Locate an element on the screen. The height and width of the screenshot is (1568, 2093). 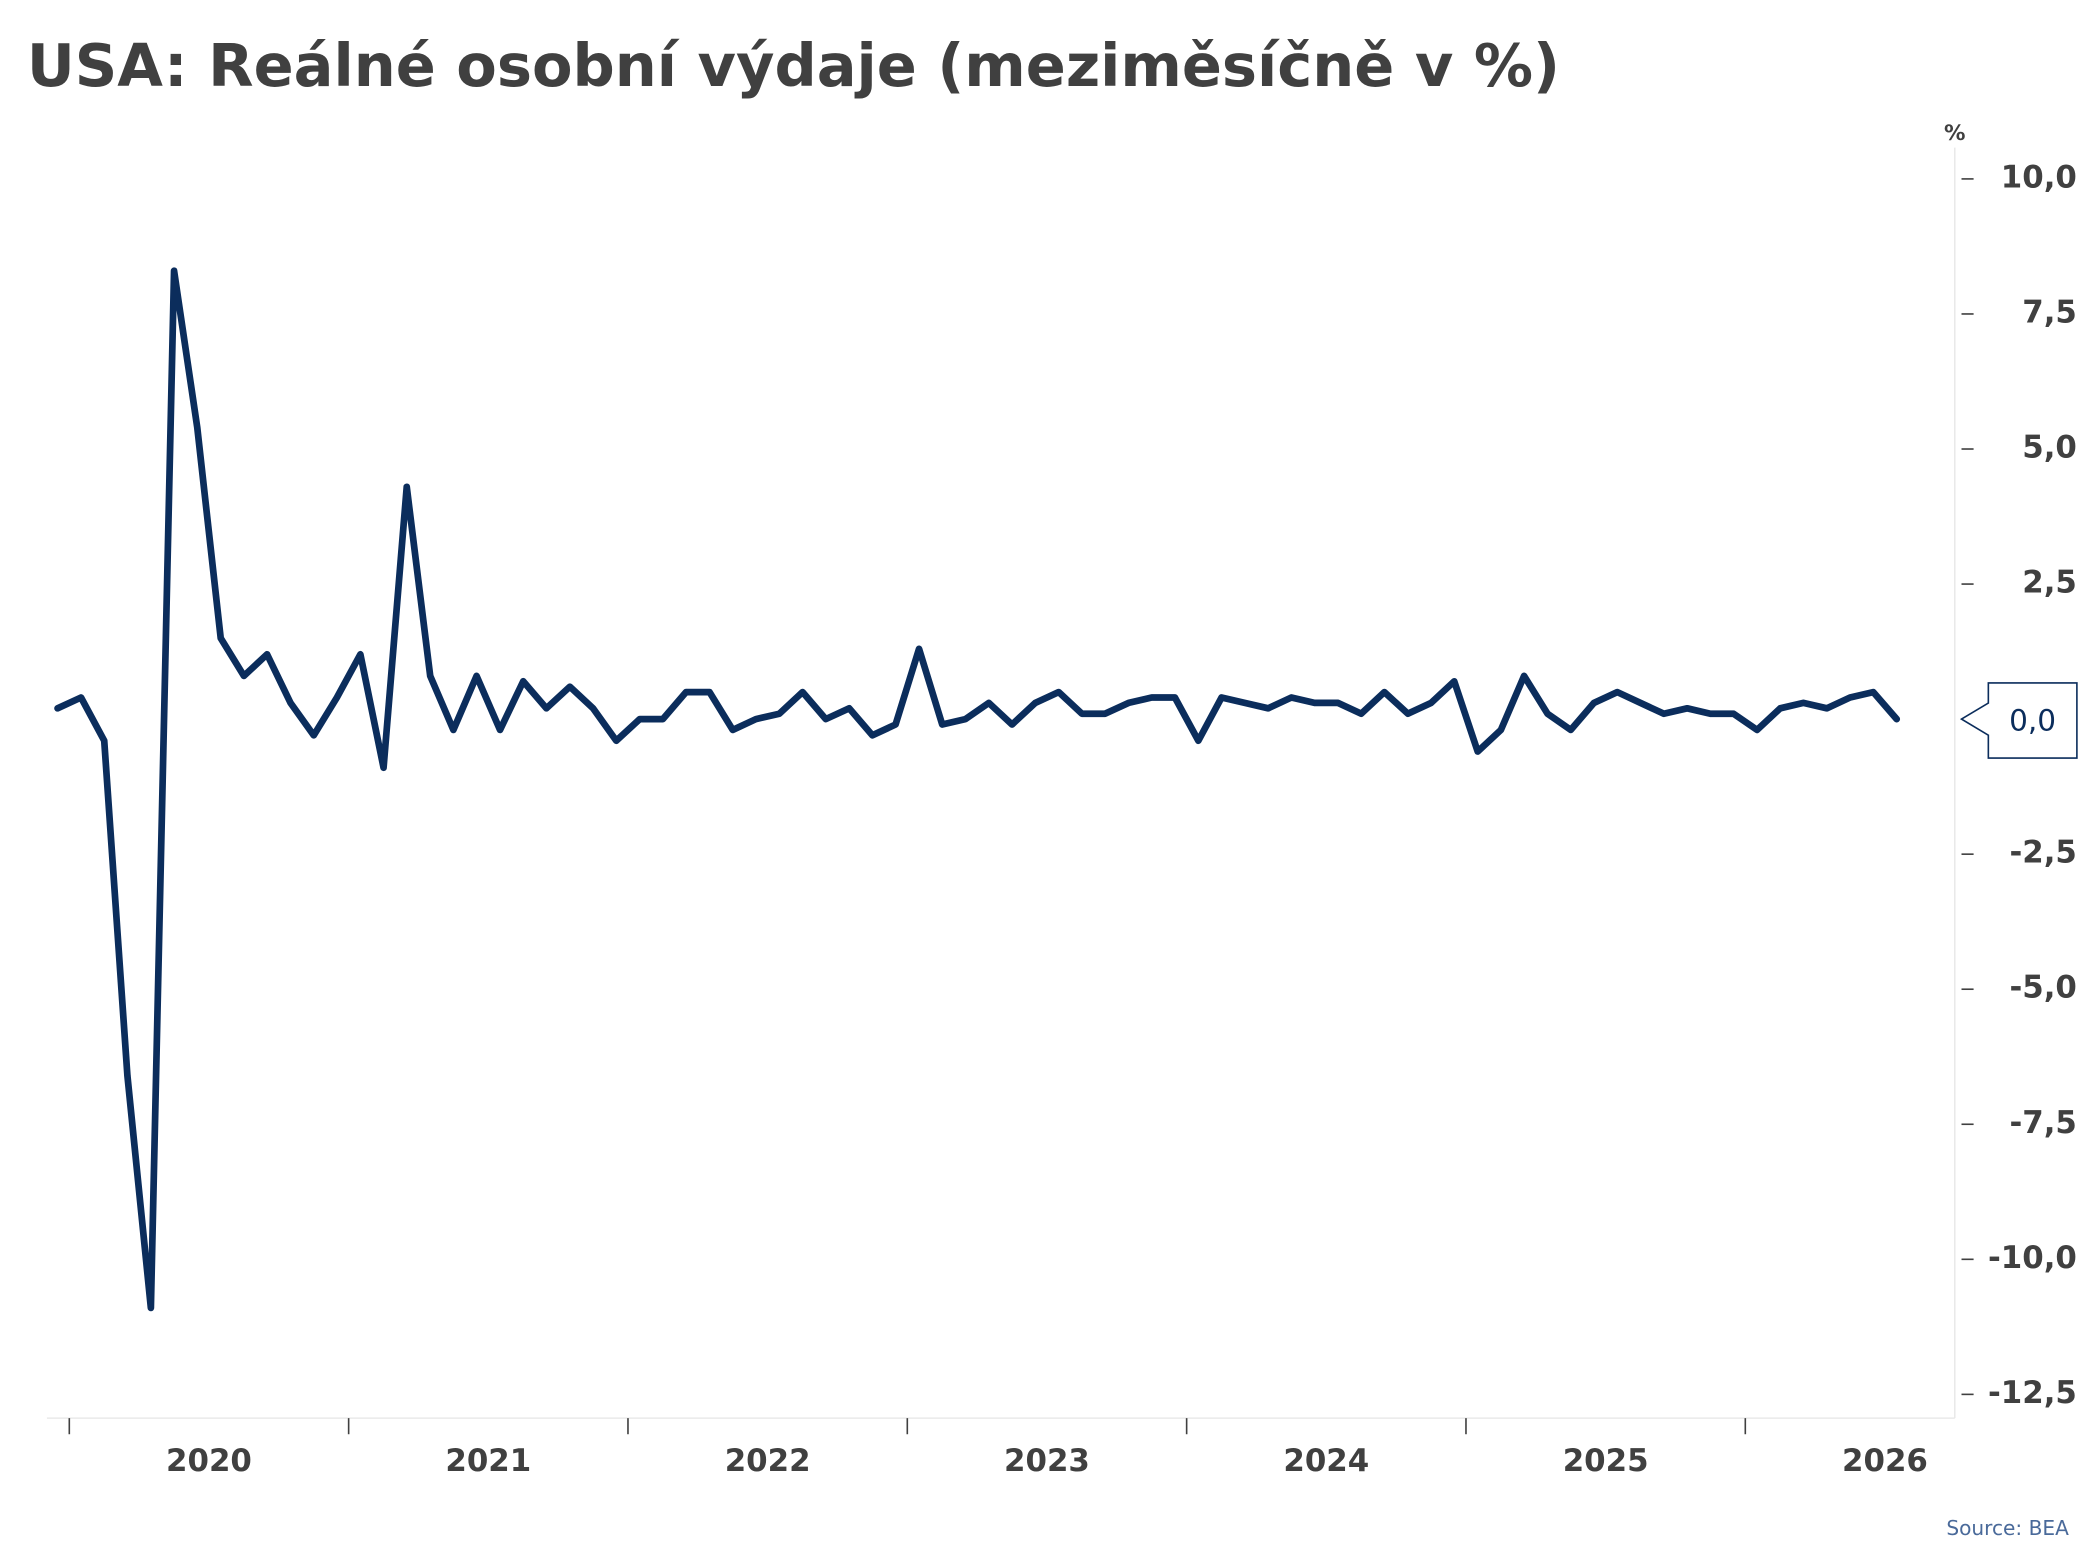
x-tick-label: 2023 is located at coordinates (1047, 1461).